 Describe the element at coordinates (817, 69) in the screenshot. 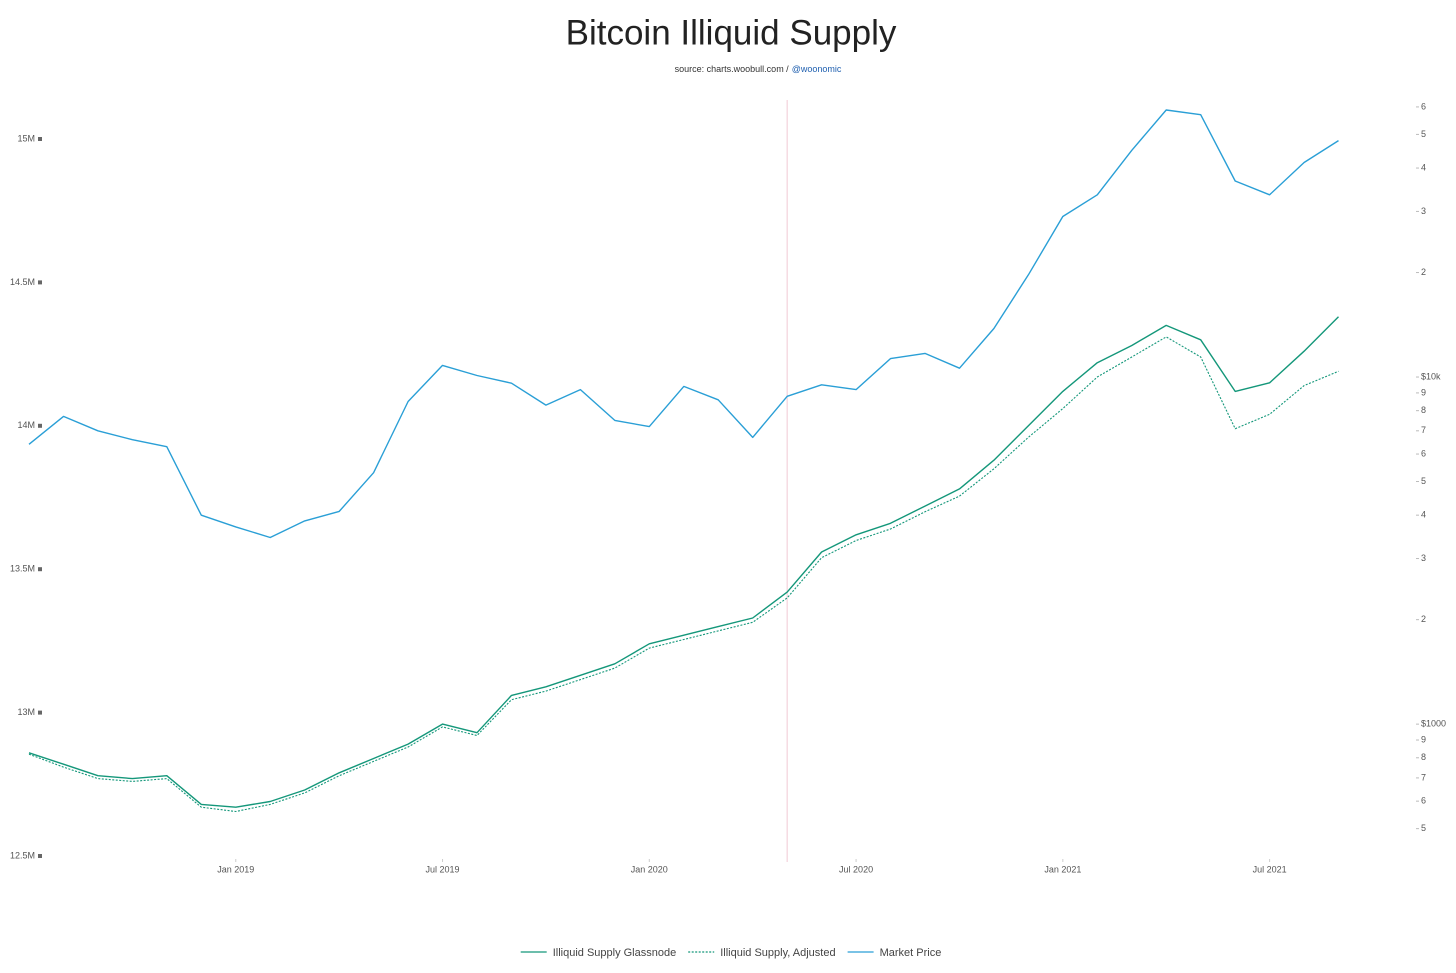

I see `subtitle-handle: @woonomic` at that location.